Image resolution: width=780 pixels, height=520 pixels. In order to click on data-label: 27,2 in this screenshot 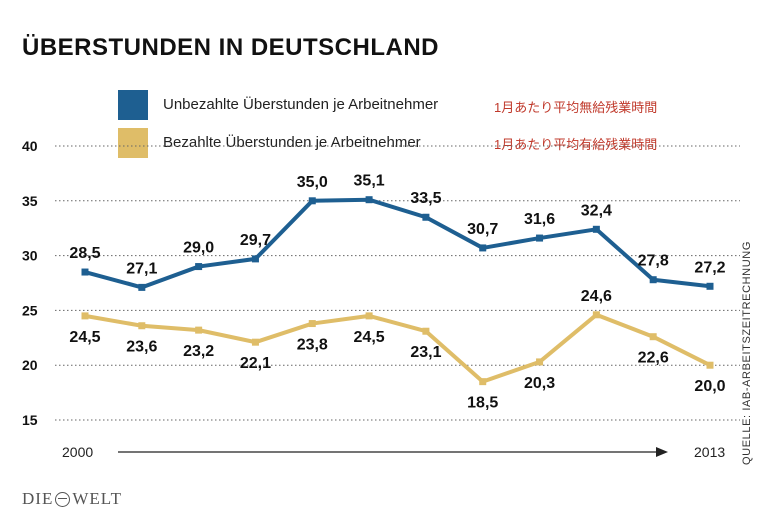, I will do `click(709, 267)`.